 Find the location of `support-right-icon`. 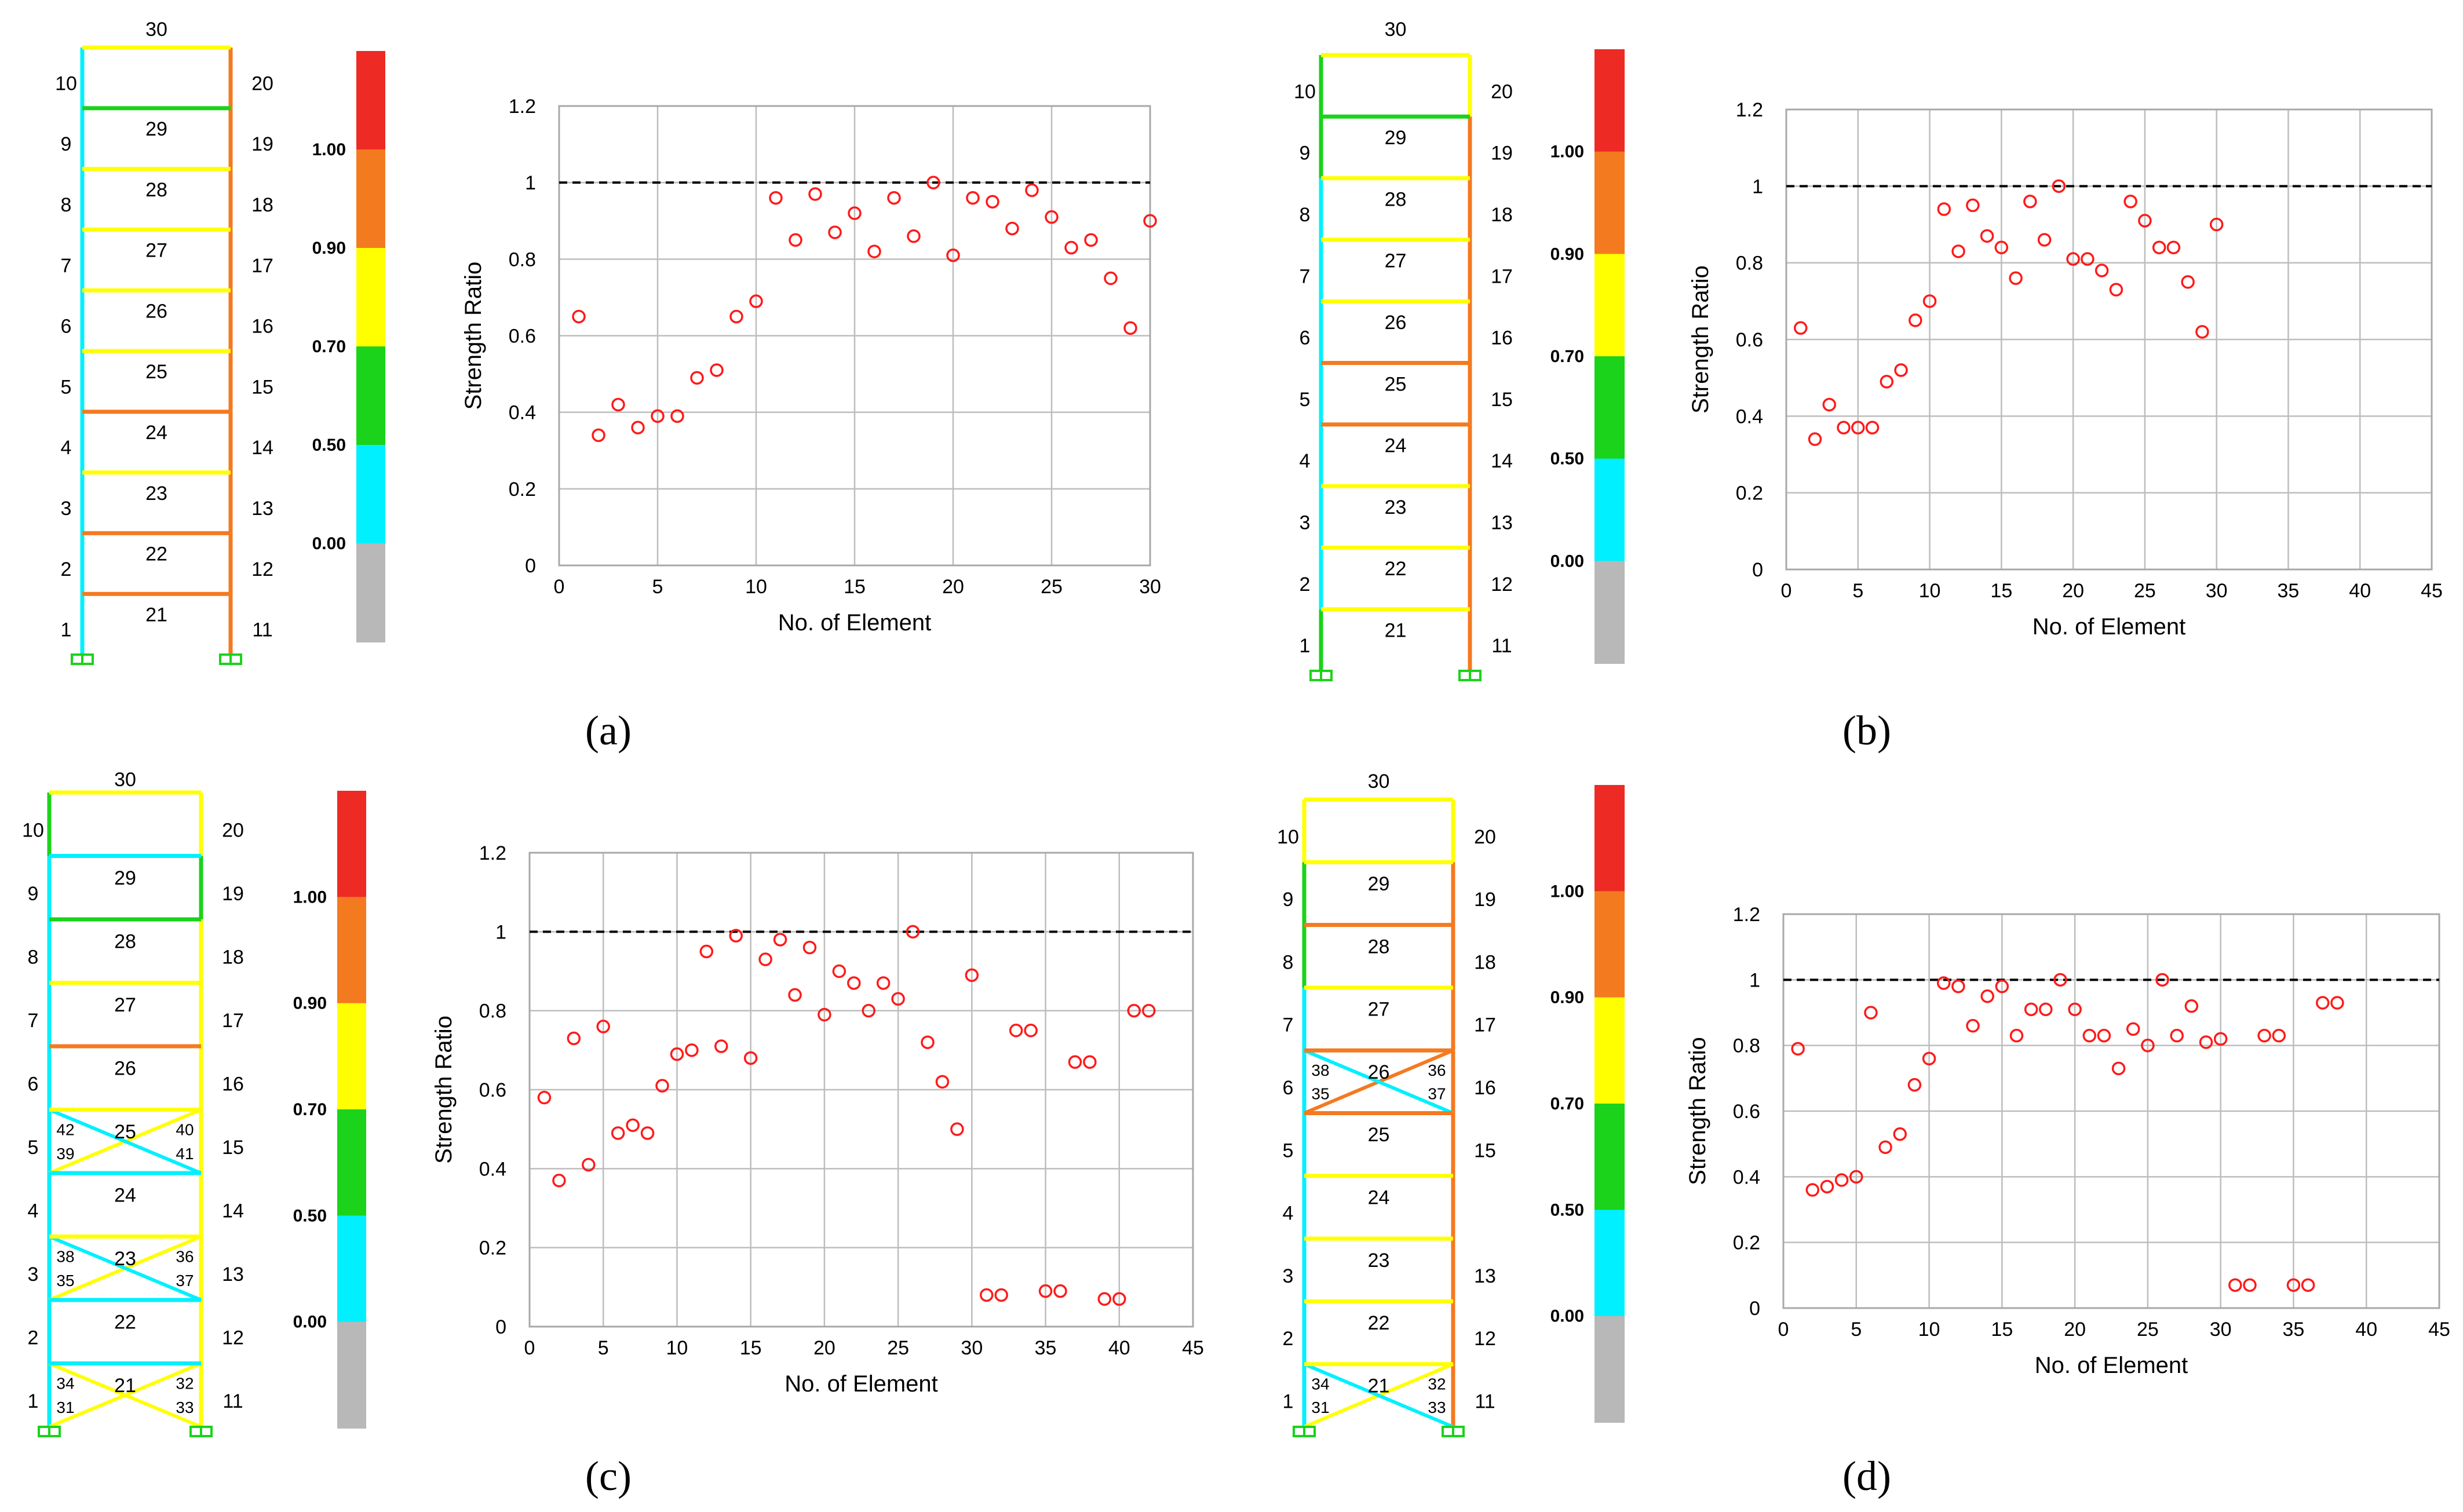

support-right-icon is located at coordinates (1453, 1432).